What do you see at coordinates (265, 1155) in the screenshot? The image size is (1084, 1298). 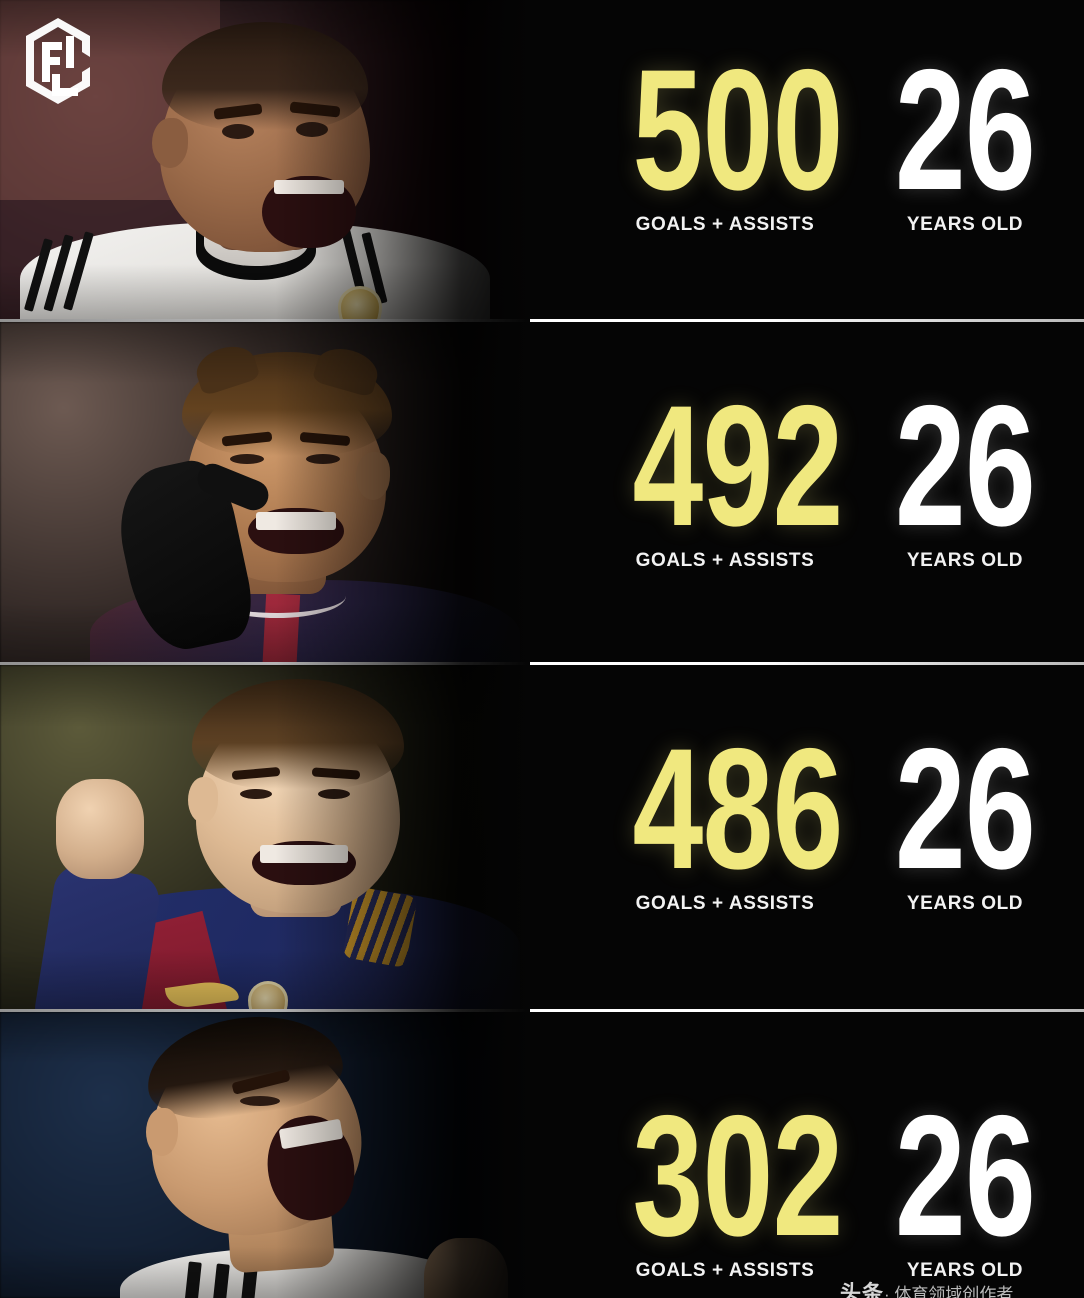 I see `player-photo-ronaldo` at bounding box center [265, 1155].